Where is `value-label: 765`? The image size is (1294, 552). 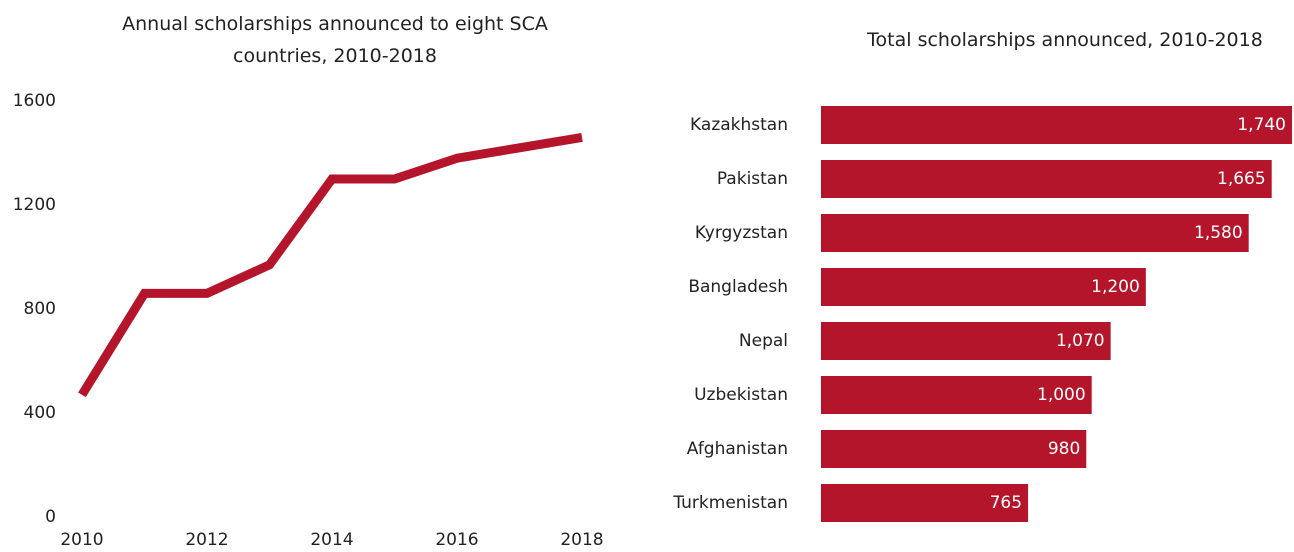 value-label: 765 is located at coordinates (1006, 503).